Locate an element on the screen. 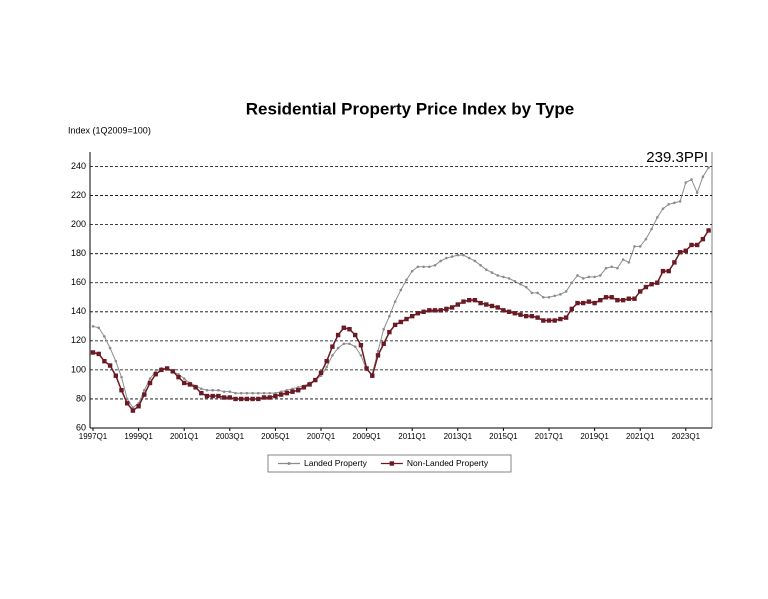 This screenshot has height=599, width=768. chart-title: Residential Property Price Index by Type is located at coordinates (410, 108).